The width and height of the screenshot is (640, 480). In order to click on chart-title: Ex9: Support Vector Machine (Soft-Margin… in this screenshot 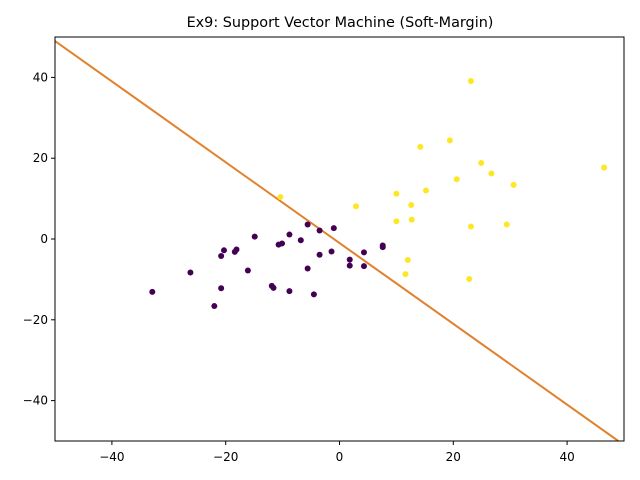, I will do `click(340, 23)`.